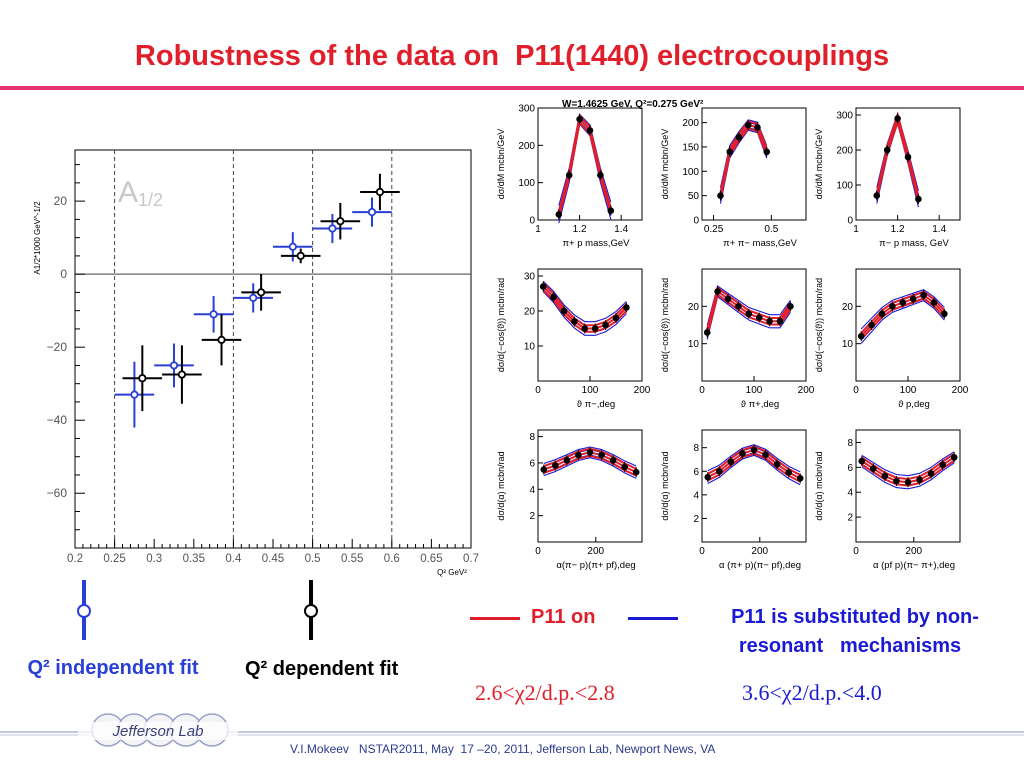 Image resolution: width=1024 pixels, height=768 pixels. What do you see at coordinates (665, 485) in the screenshot?
I see `panel-7-y-label: dσ/d(α) mcbn/rad` at bounding box center [665, 485].